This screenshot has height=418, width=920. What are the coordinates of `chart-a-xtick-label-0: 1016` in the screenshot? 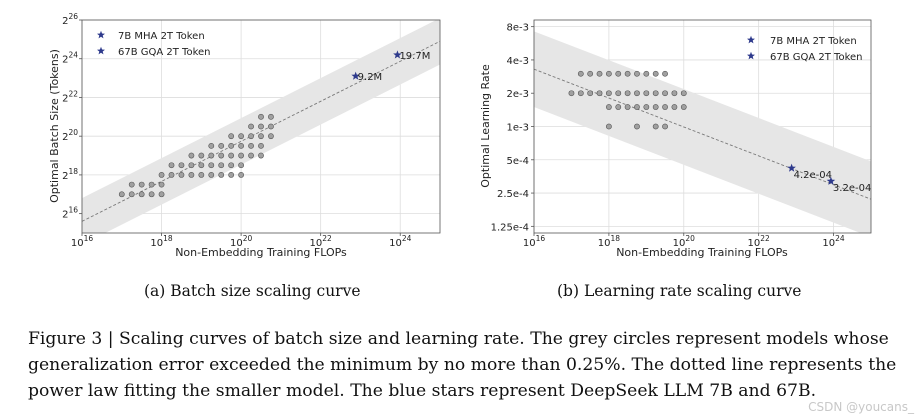 It's located at (82, 241).